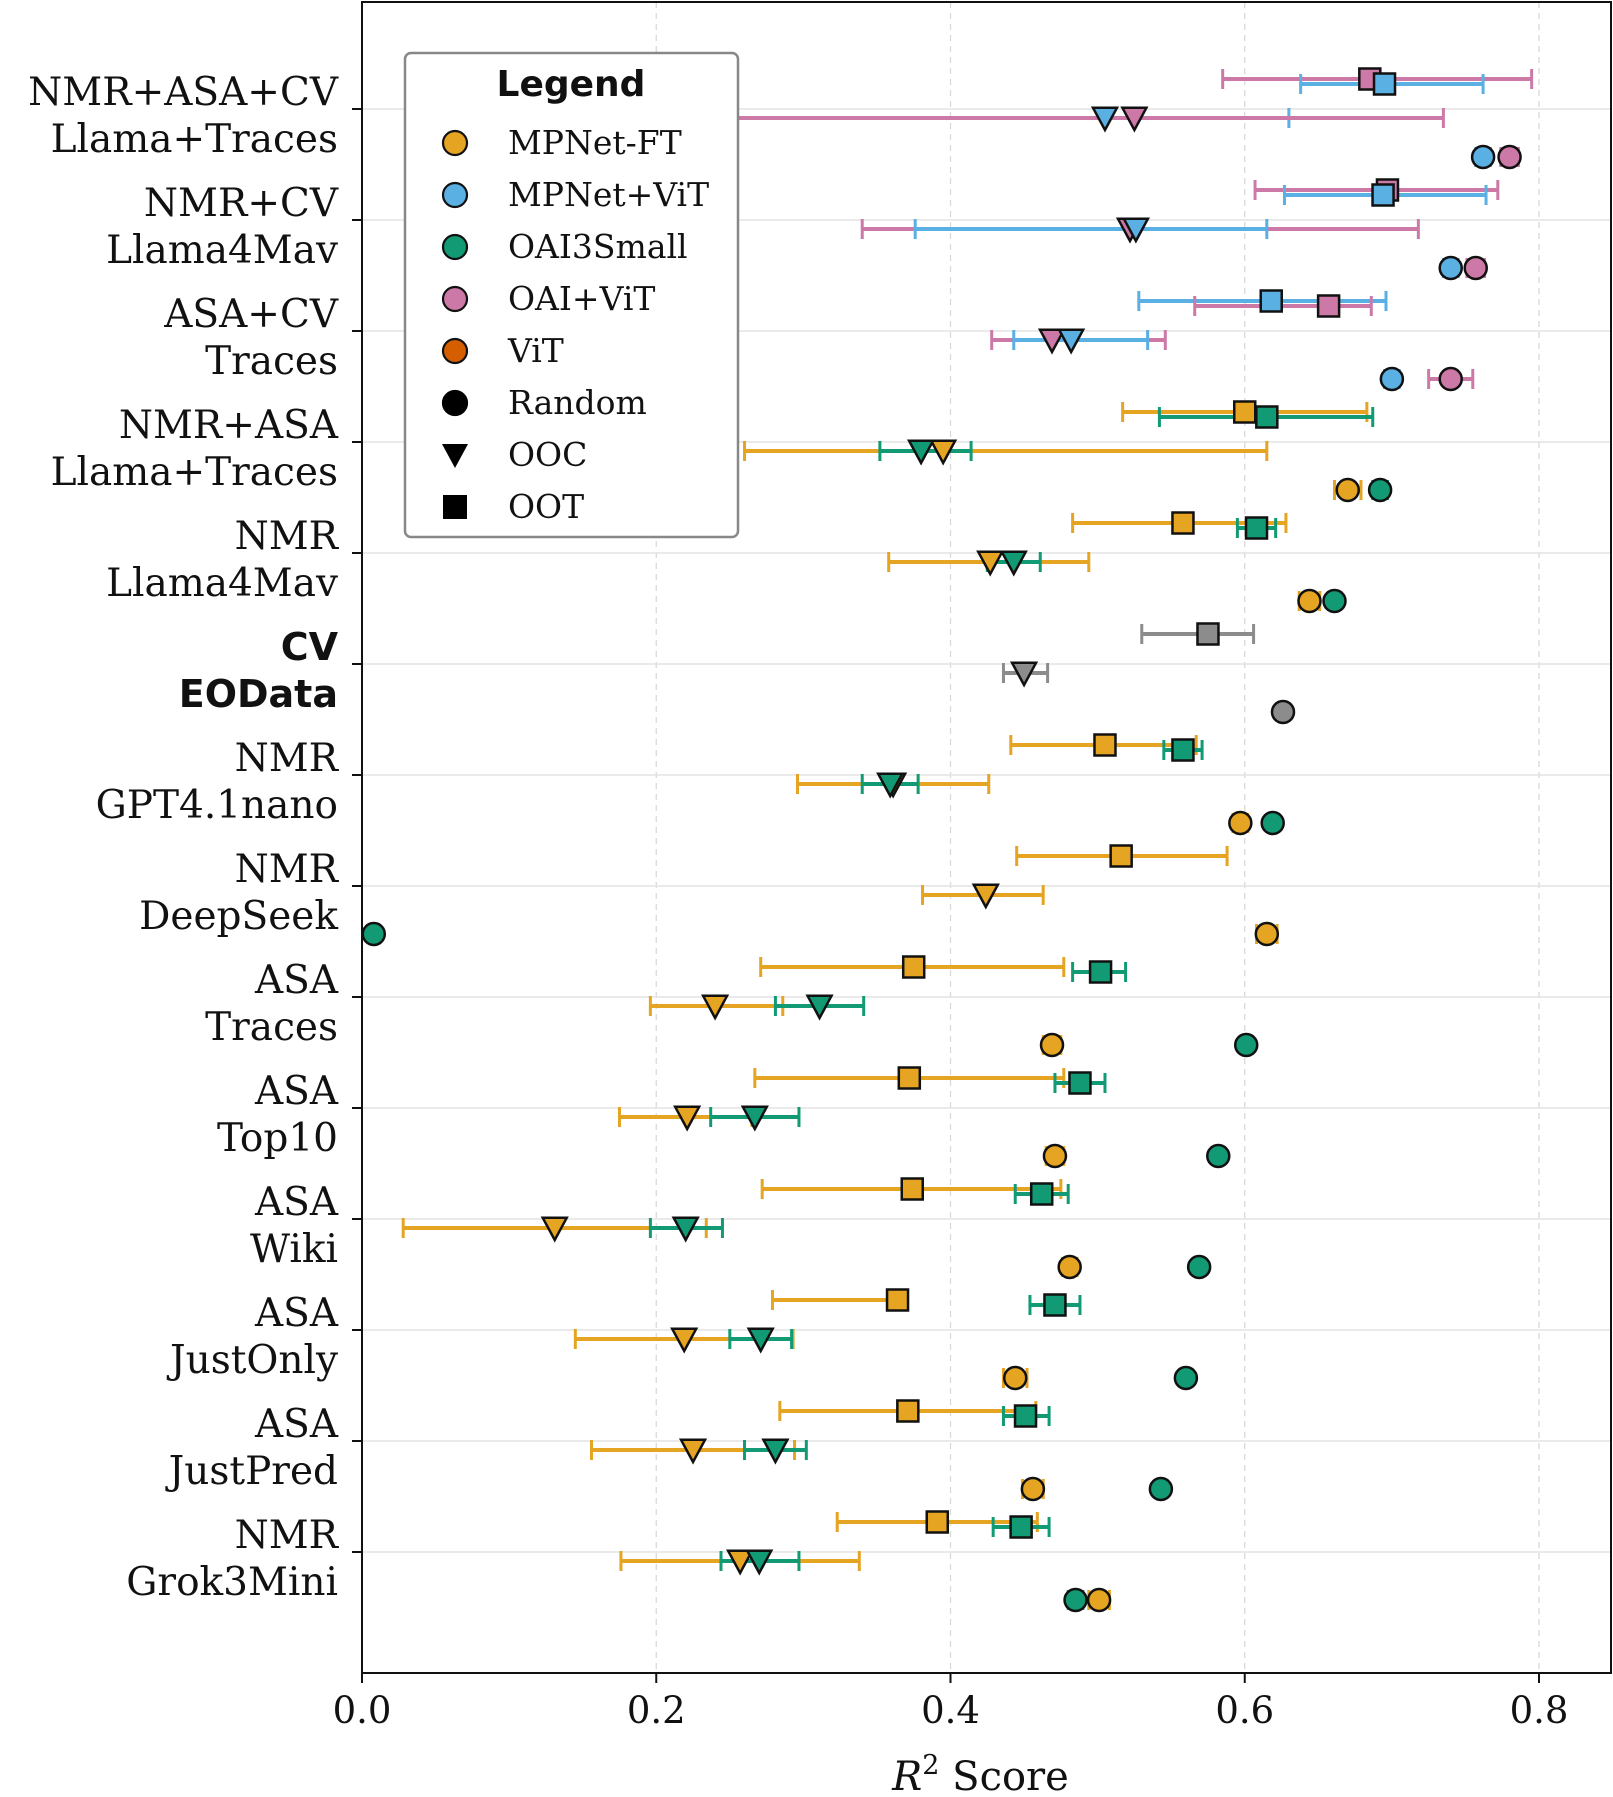 The image size is (1613, 1797). What do you see at coordinates (362, 1710) in the screenshot?
I see `x-tick-label: 0.0` at bounding box center [362, 1710].